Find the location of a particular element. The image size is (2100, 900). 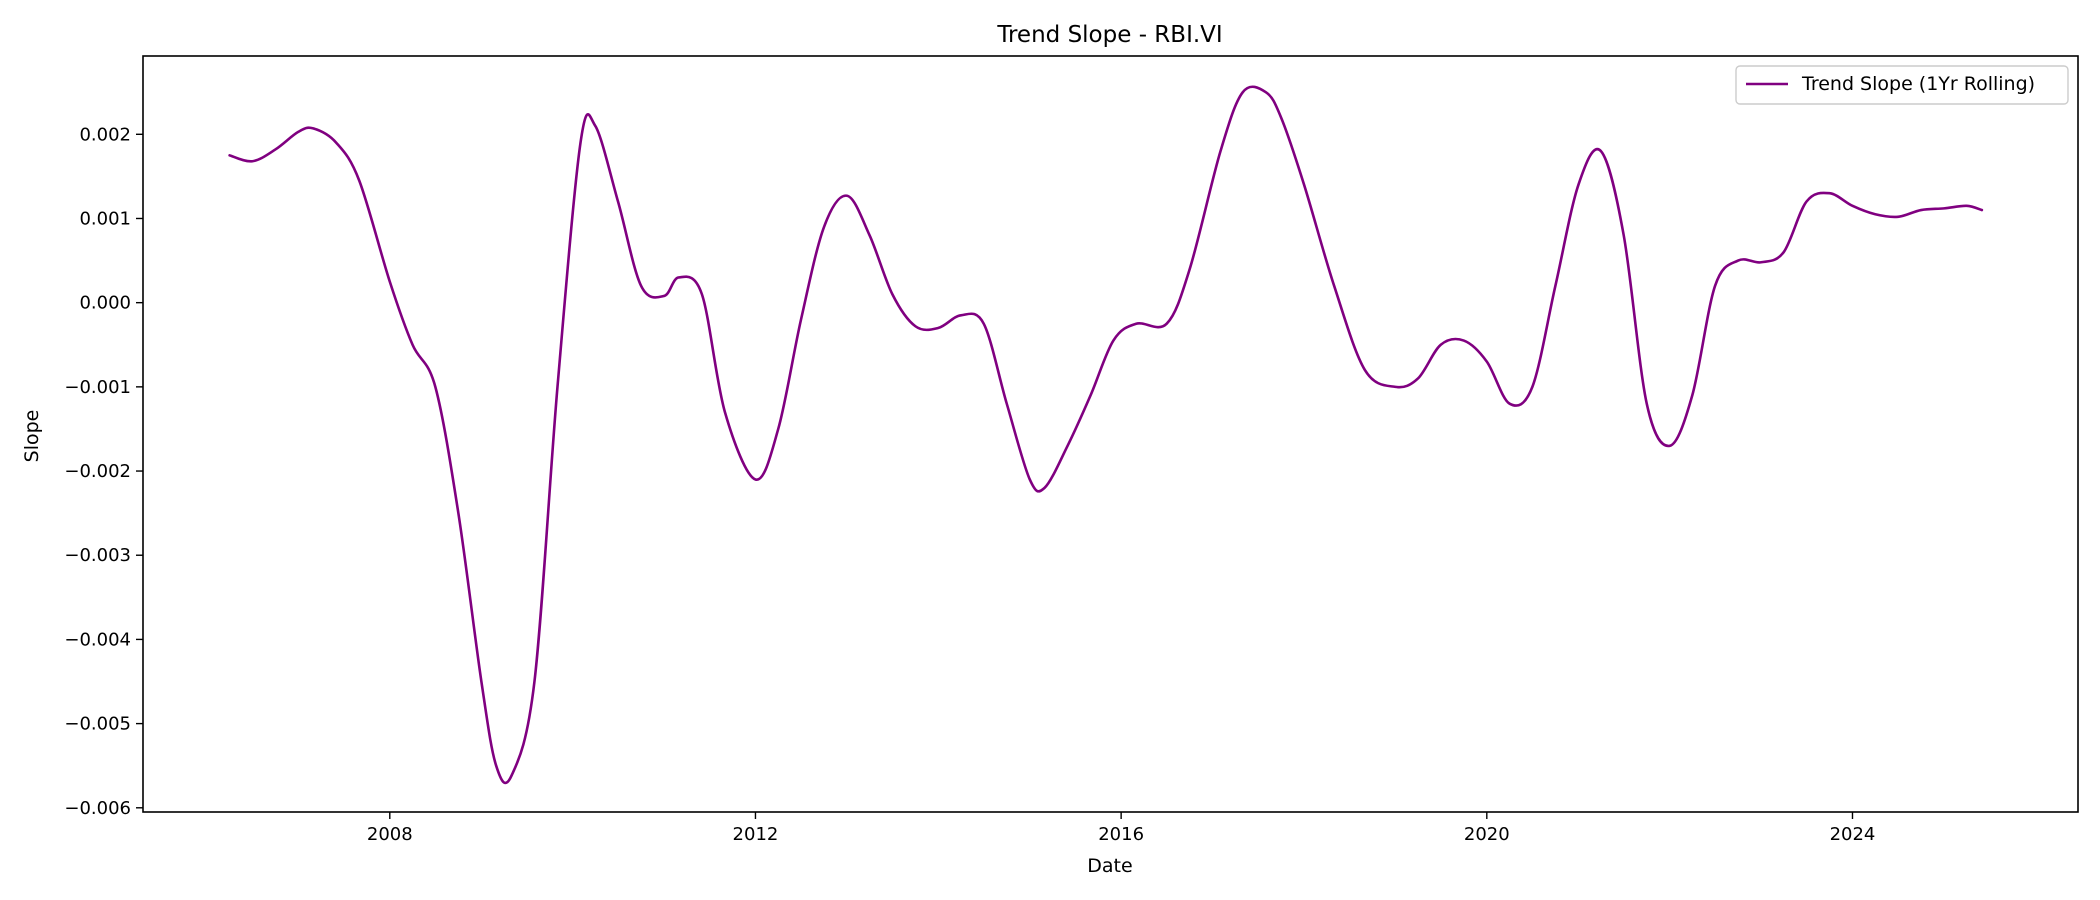

legend-box is located at coordinates (1902, 85).